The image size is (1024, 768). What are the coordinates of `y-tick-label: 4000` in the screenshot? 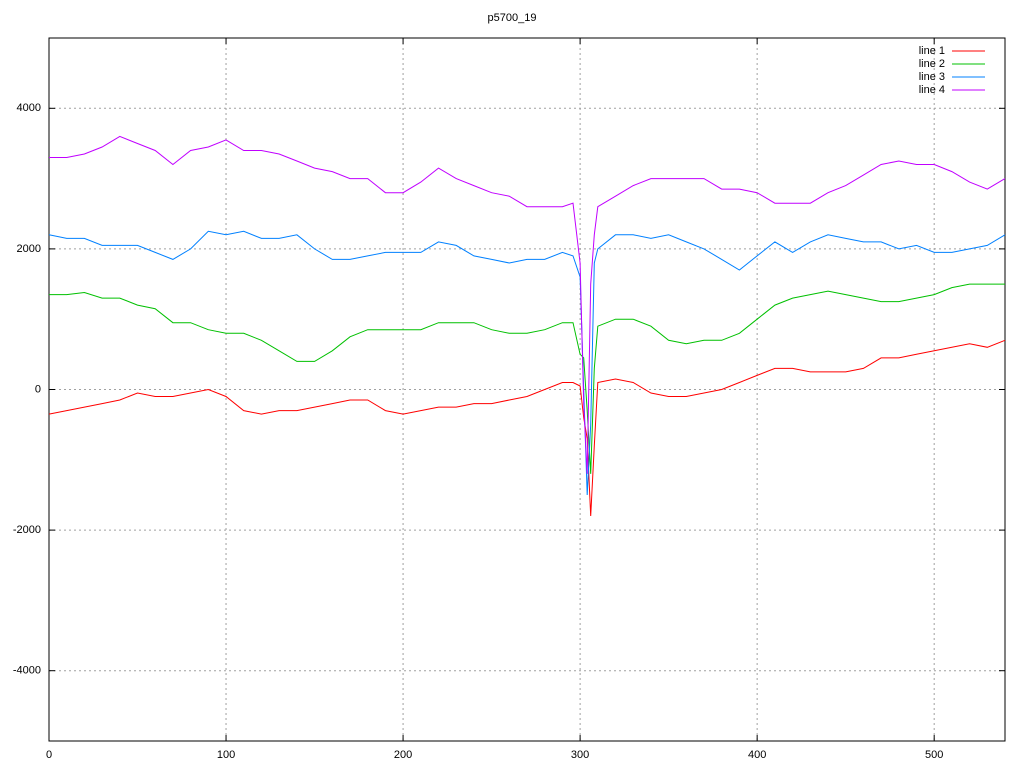 It's located at (29, 108).